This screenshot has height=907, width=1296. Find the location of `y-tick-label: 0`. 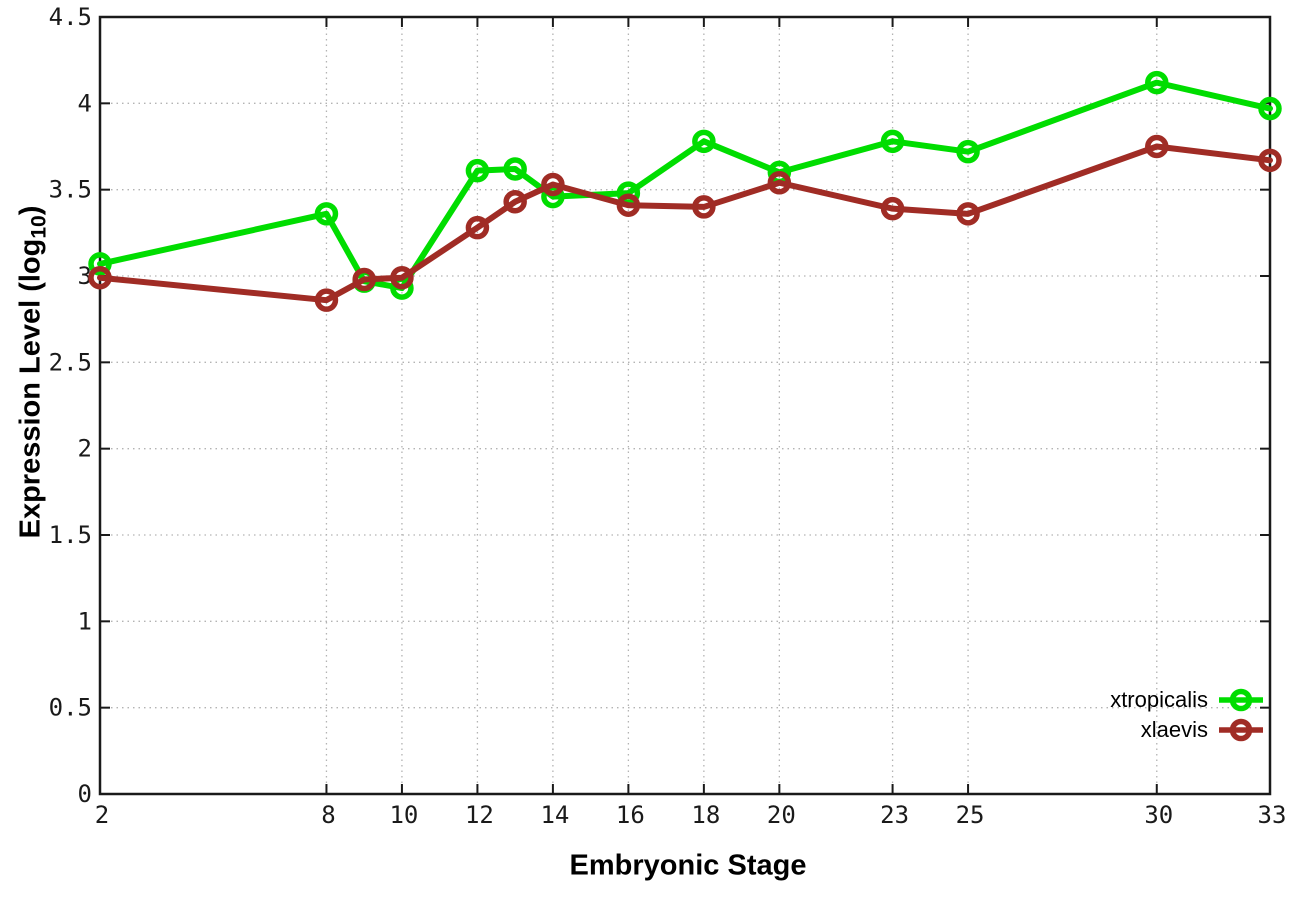

y-tick-label: 0 is located at coordinates (85, 794).